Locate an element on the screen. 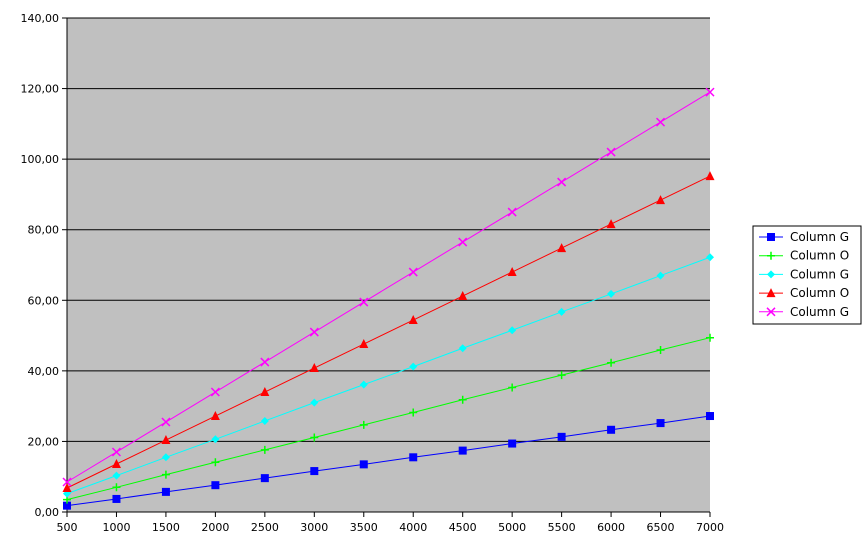 The height and width of the screenshot is (548, 867). y-tick-label: 140,00 is located at coordinates (40, 18).